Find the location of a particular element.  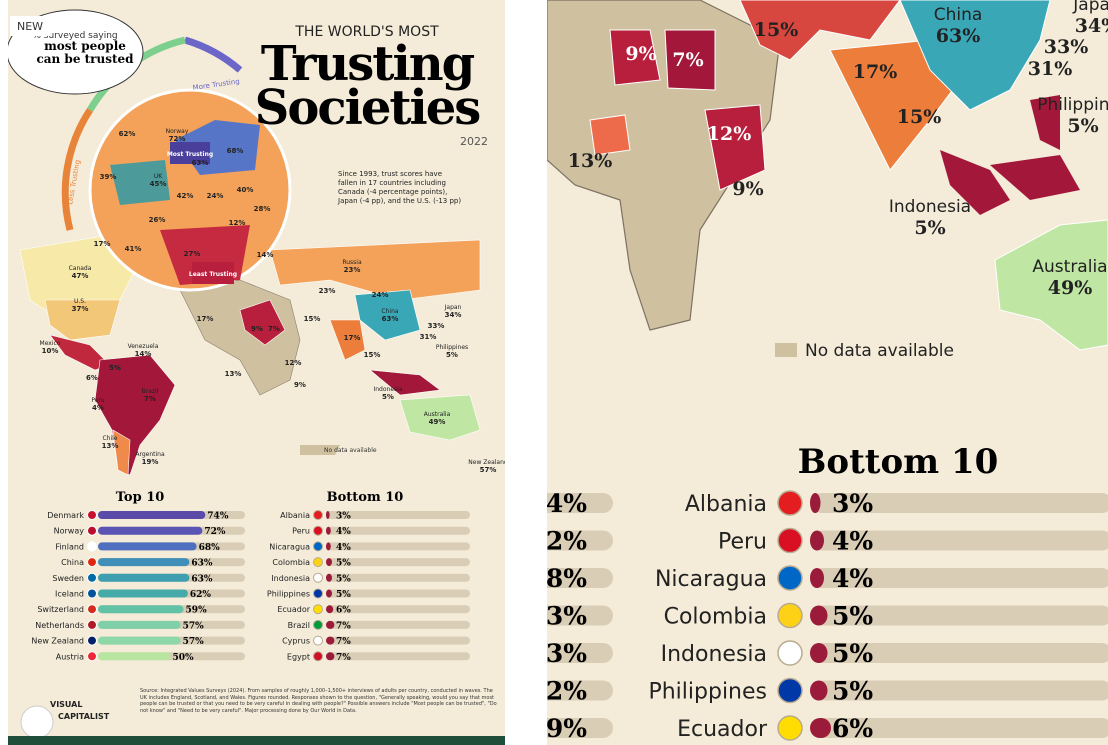

note-line: Since 1993, trust scores have is located at coordinates (390, 174).